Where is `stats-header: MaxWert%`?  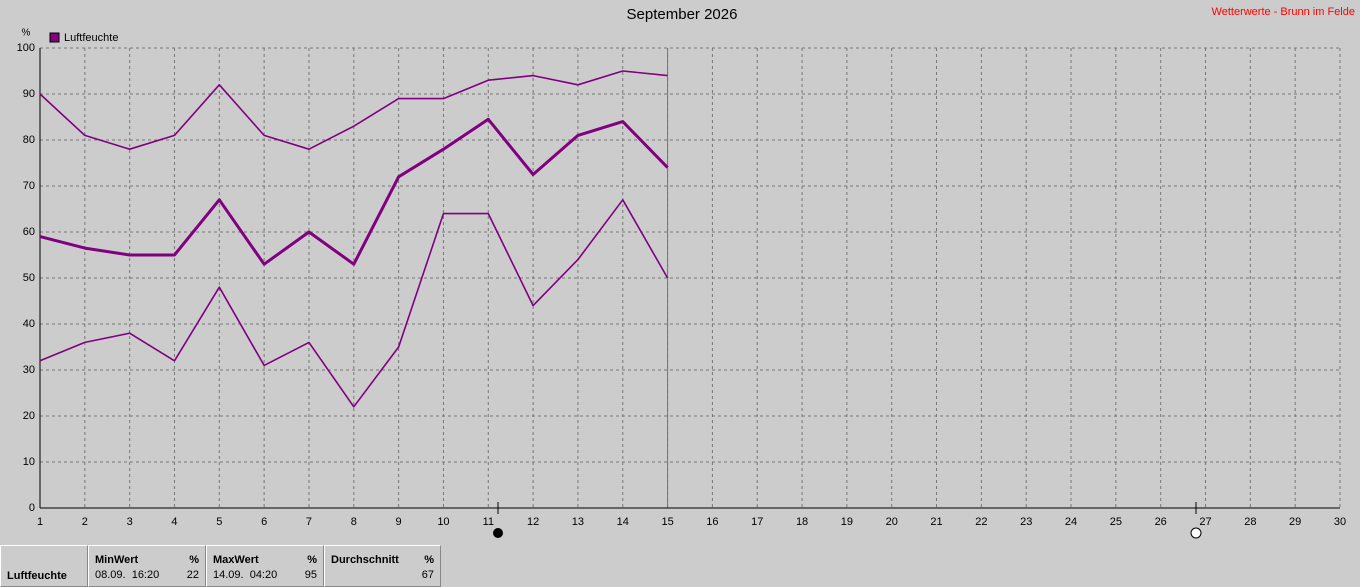
stats-header: MaxWert% is located at coordinates (265, 559).